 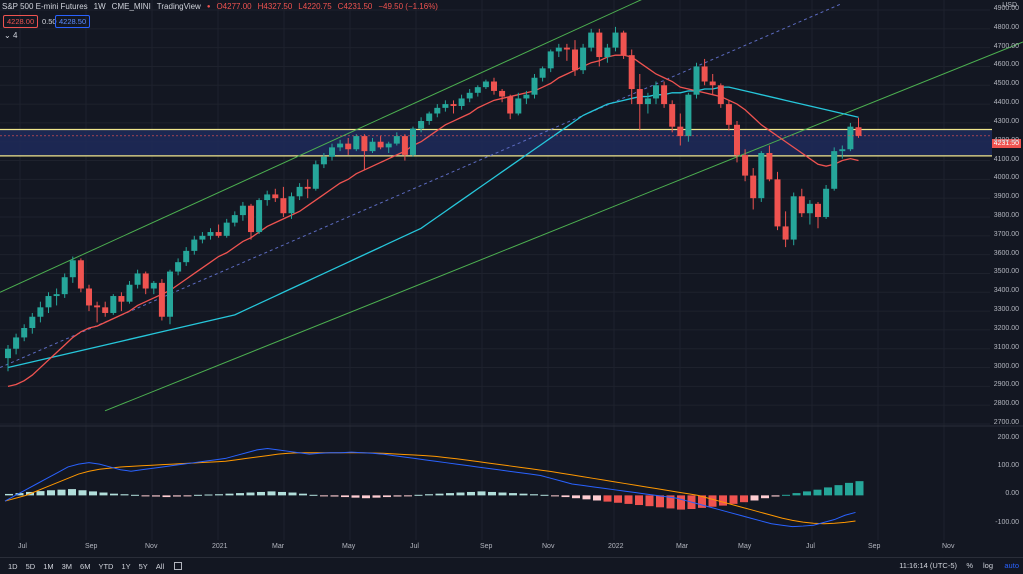 I want to click on sell-price-button: 4228.00, so click(x=21, y=21).